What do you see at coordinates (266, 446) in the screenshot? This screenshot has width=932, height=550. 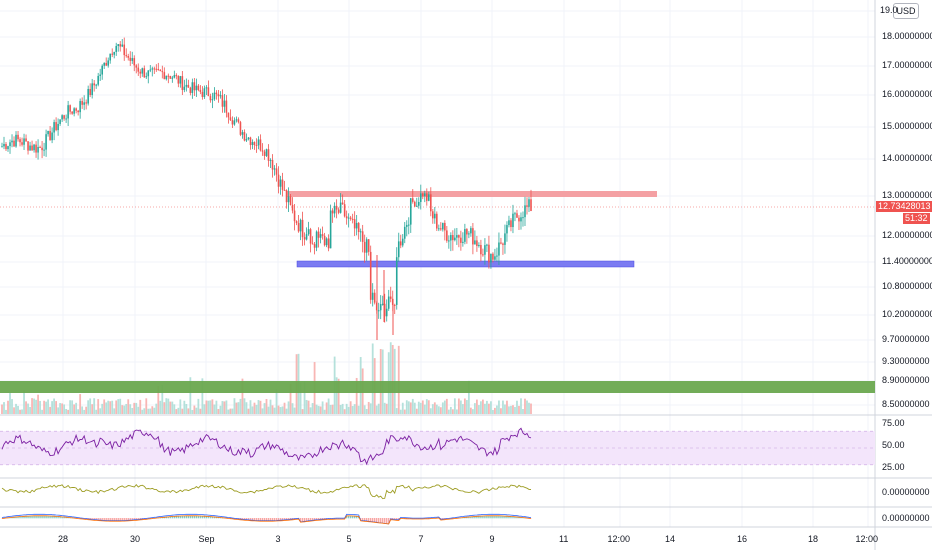 I see `rsi-line` at bounding box center [266, 446].